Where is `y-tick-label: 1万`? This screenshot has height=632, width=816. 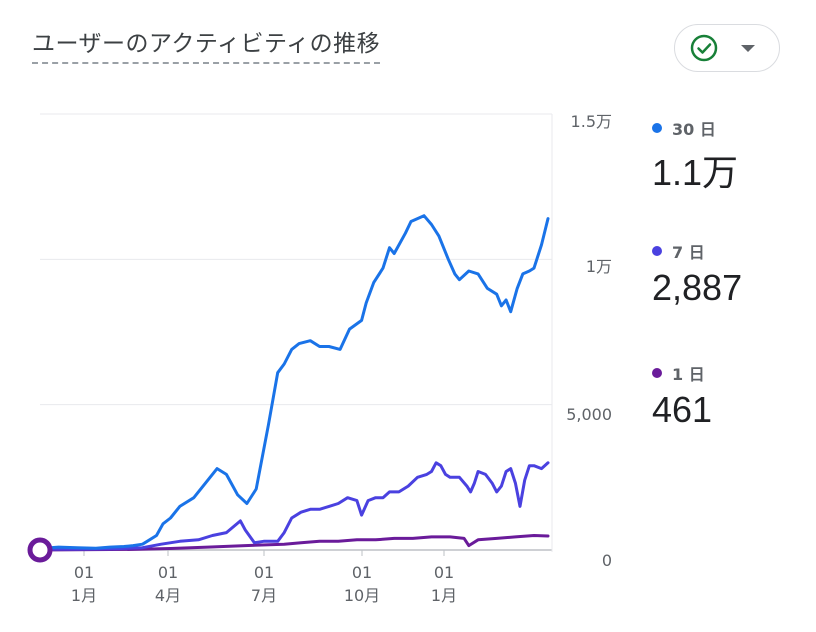
y-tick-label: 1万 is located at coordinates (599, 266).